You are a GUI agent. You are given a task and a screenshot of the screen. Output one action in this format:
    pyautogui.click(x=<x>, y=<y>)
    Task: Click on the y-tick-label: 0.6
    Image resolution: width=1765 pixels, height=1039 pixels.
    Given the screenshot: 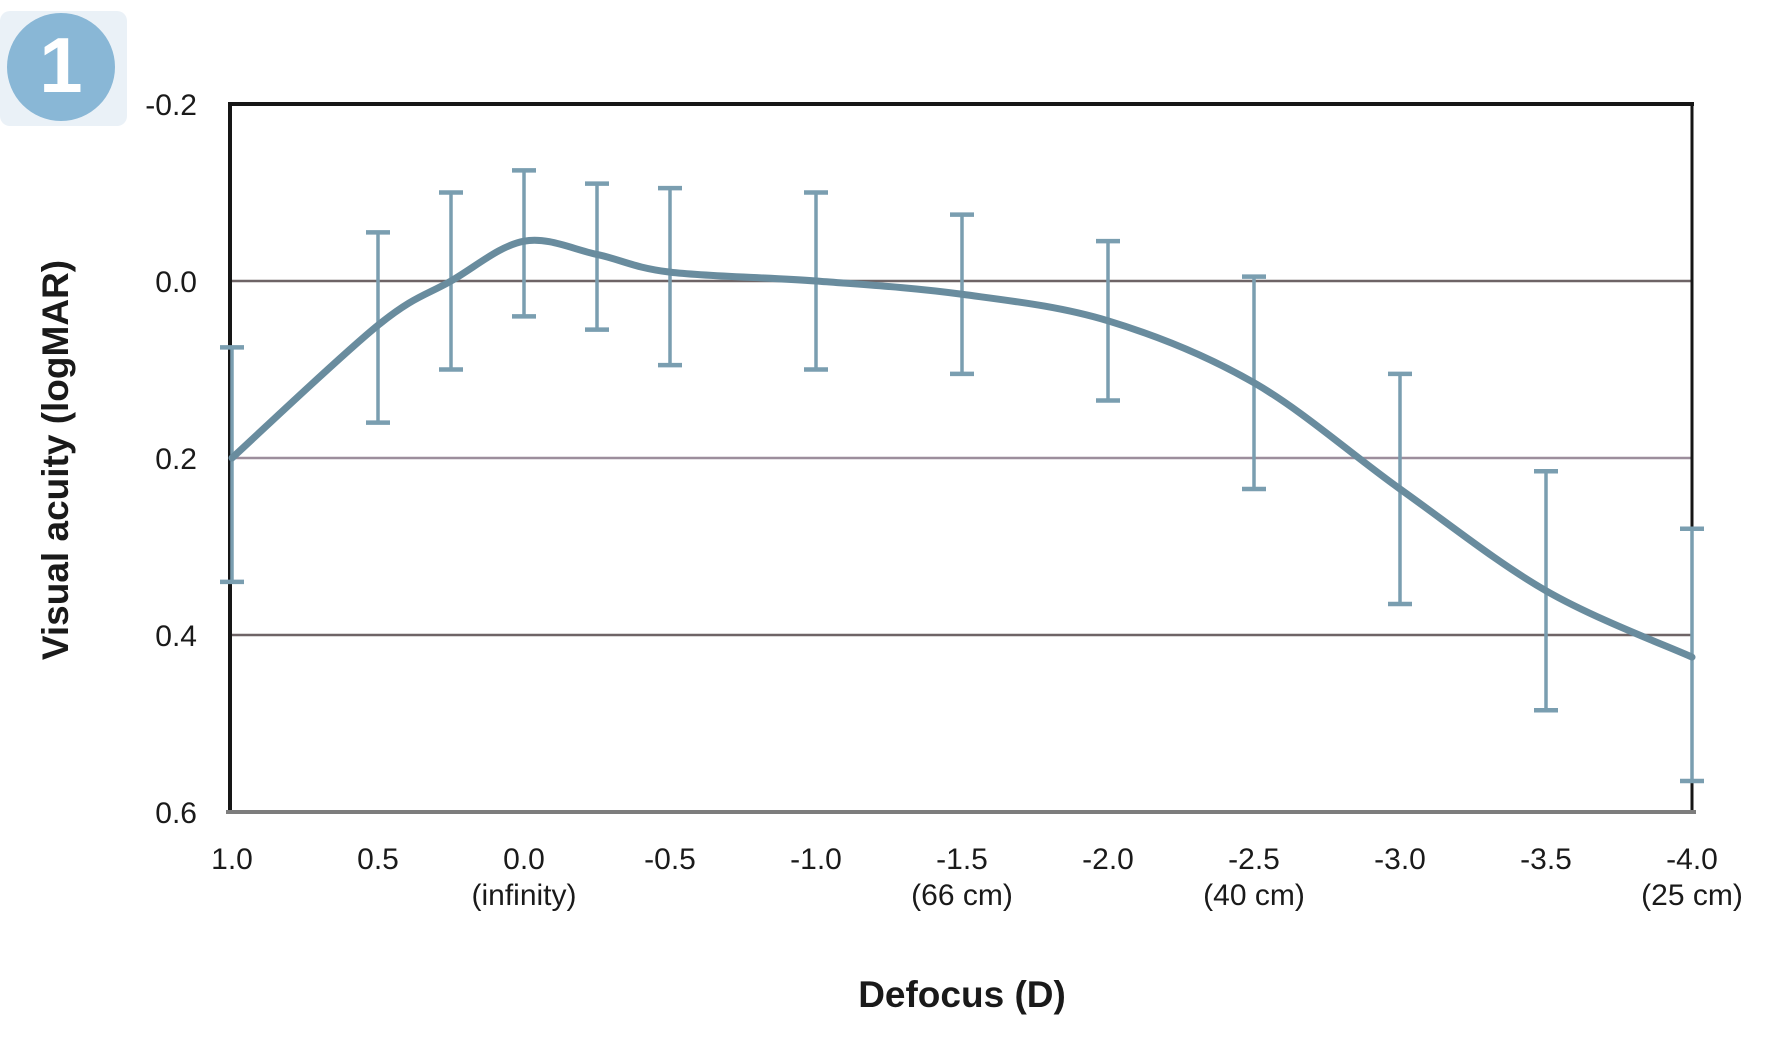 What is the action you would take?
    pyautogui.click(x=176, y=813)
    